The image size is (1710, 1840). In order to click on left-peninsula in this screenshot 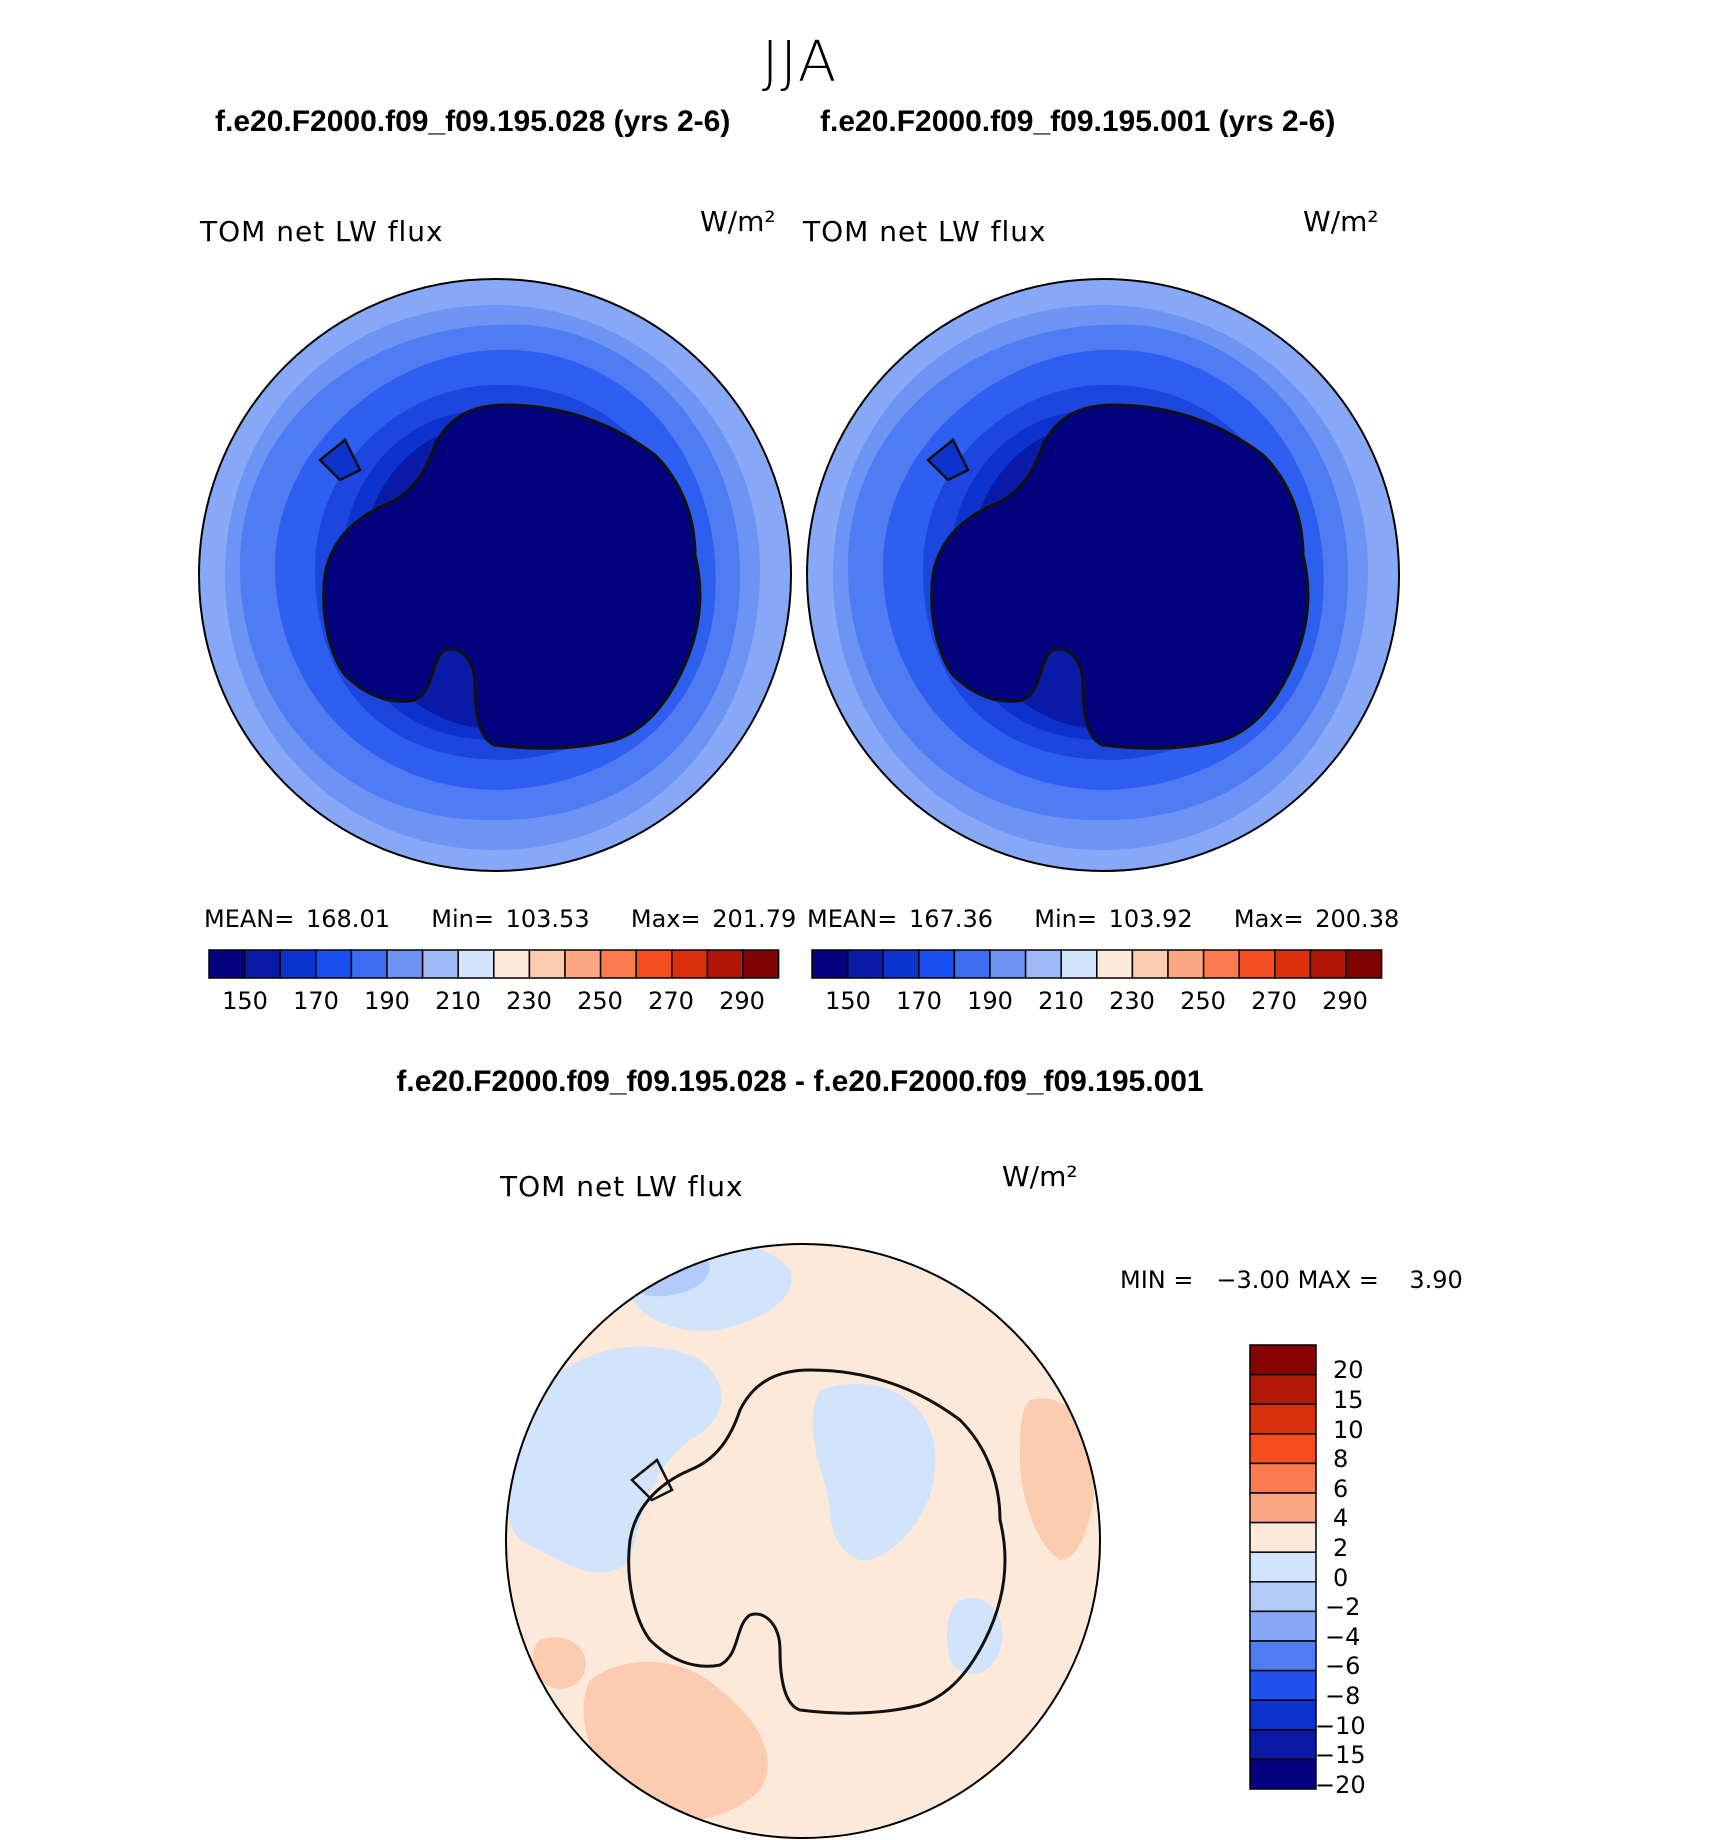, I will do `click(340, 460)`.